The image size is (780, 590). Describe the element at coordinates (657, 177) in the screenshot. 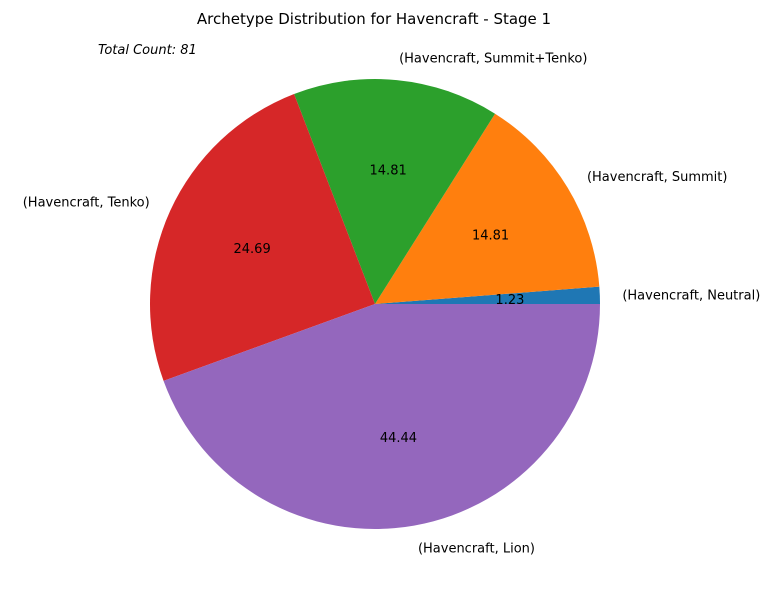

I see `slice-category-label: (Havencraft, Summit)` at that location.